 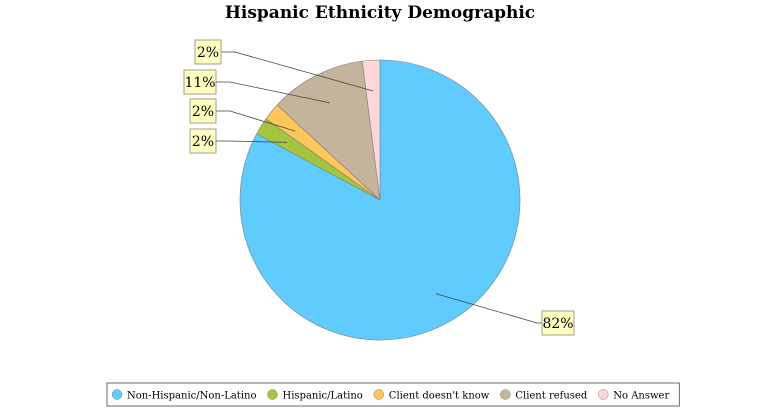 What do you see at coordinates (273, 92) in the screenshot?
I see `leader-line-client-refused` at bounding box center [273, 92].